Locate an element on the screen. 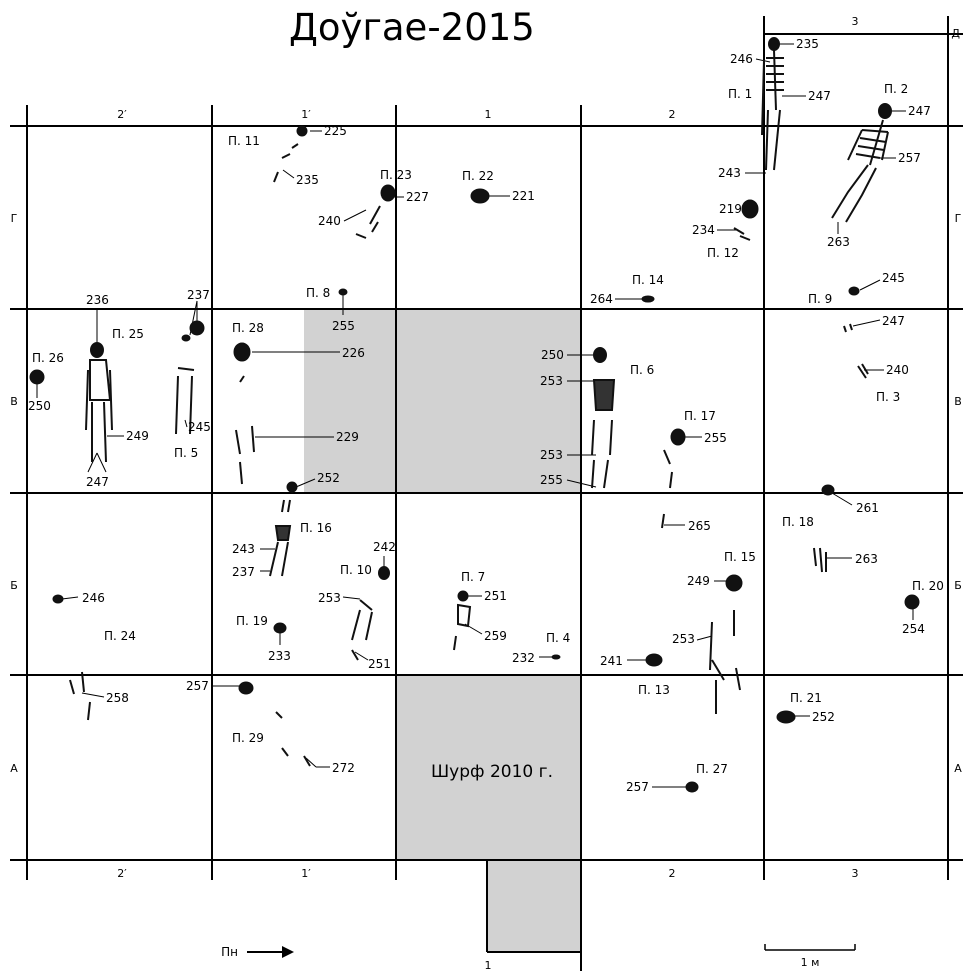 The height and width of the screenshot is (971, 963). col-label-3-top: 3 is located at coordinates (855, 21).